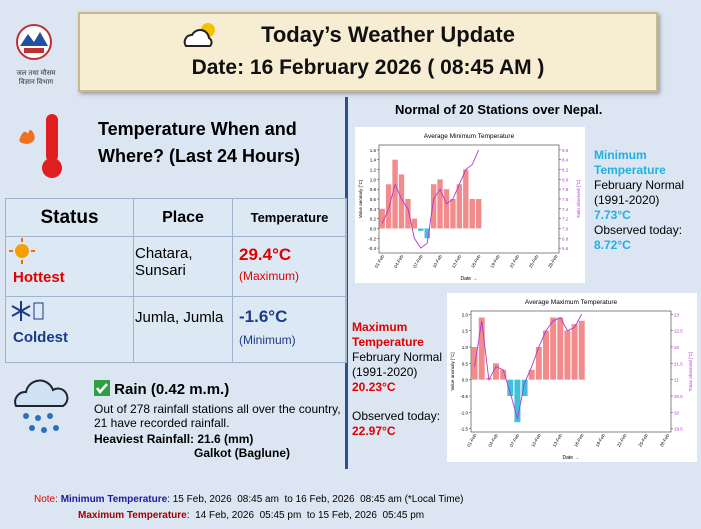 The height and width of the screenshot is (529, 701). What do you see at coordinates (578, 199) in the screenshot?
I see `y2-axis-label: Tmin observed [°C]` at bounding box center [578, 199].